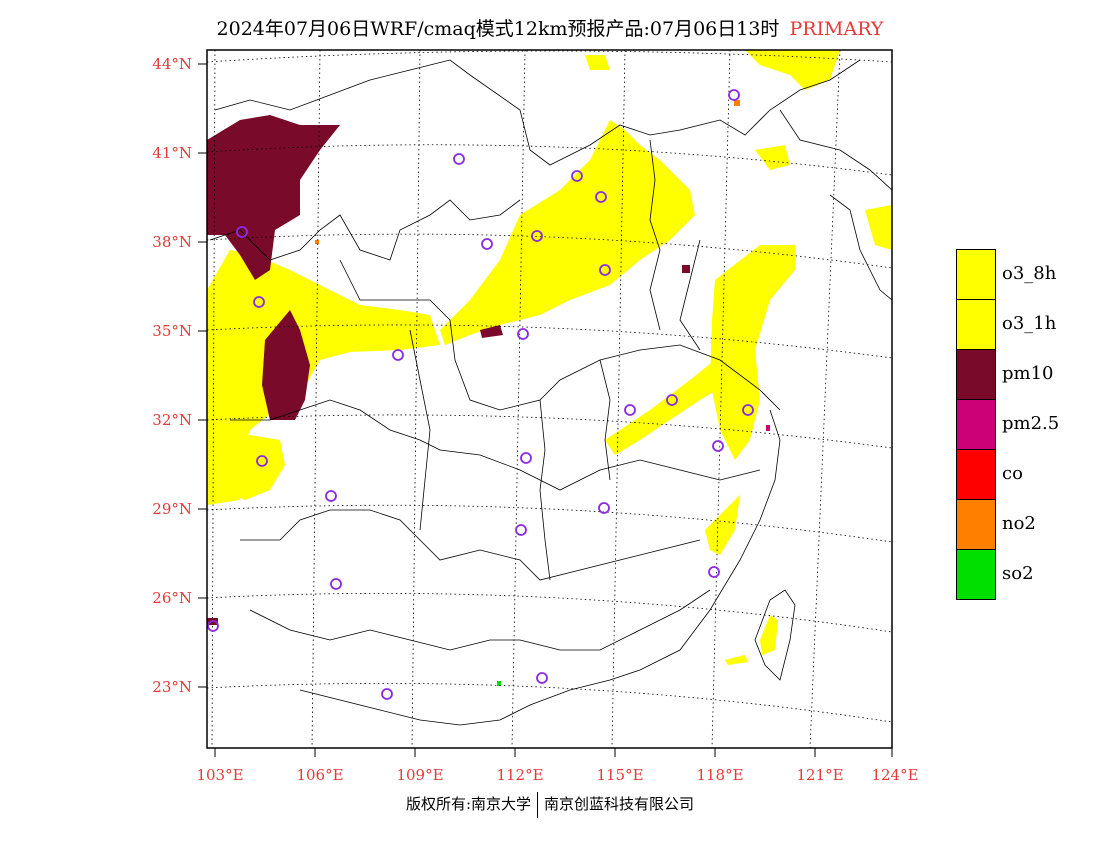 The image size is (1100, 850). I want to click on lat-label-32: 32°N, so click(172, 420).